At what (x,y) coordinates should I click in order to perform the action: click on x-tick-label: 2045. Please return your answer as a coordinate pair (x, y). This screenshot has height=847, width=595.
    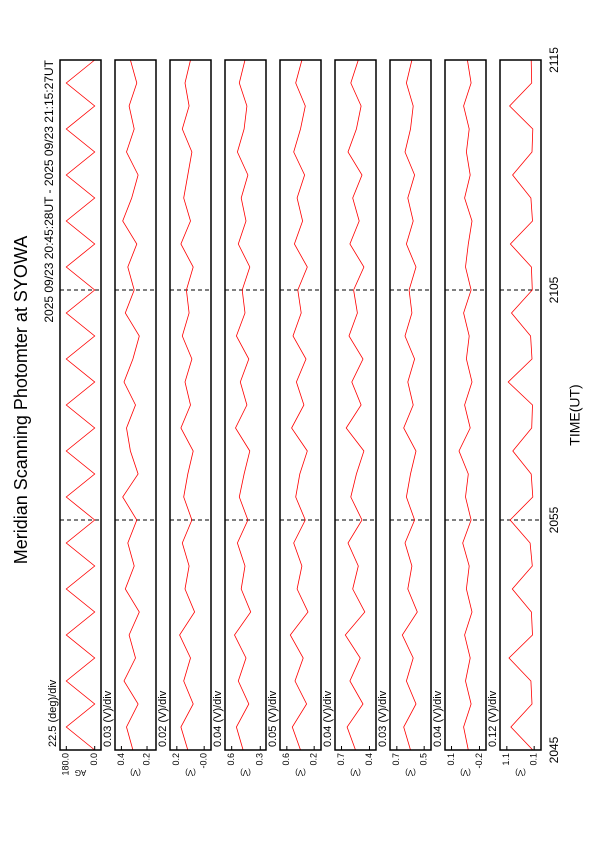
    Looking at the image, I should click on (554, 749).